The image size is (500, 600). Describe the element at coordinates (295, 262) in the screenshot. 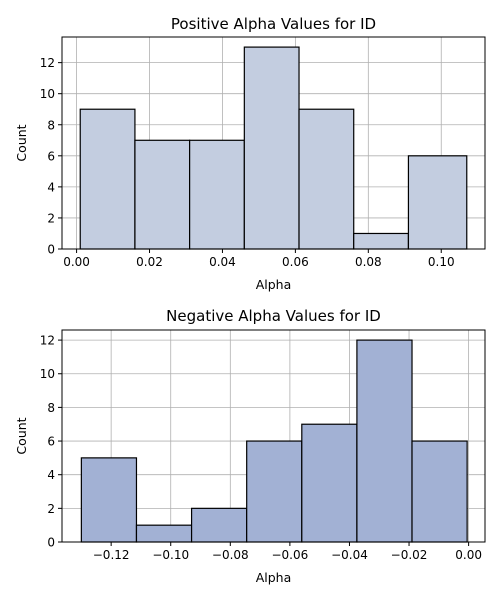

I see `x-tick-label: 0.06` at that location.